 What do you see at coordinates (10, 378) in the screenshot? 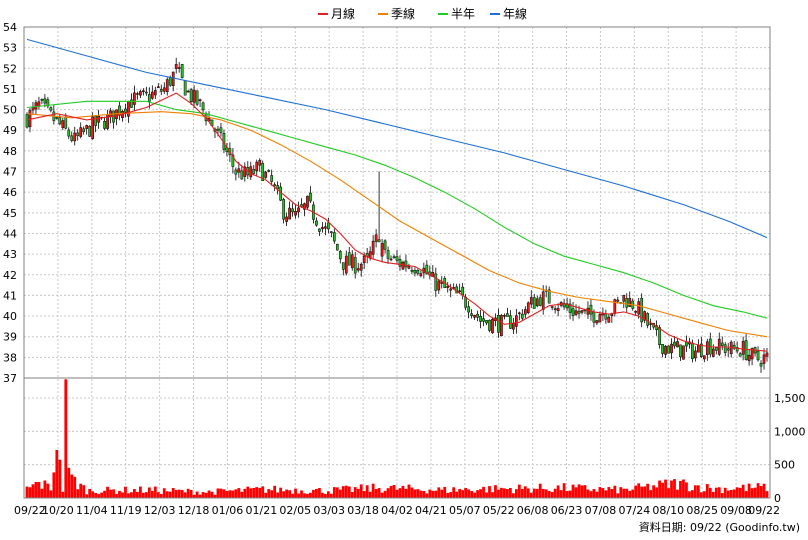
I see `y-tick-label: 37` at bounding box center [10, 378].